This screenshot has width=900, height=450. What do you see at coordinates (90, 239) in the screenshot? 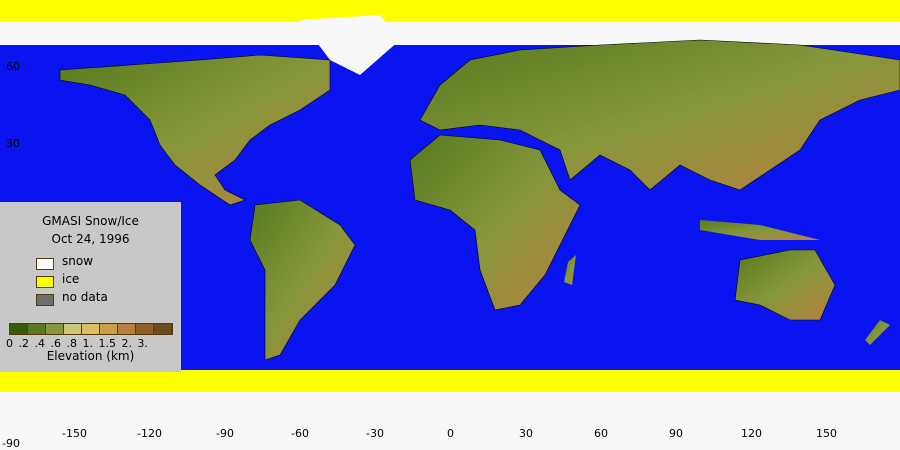
I see `legend-date: Oct 24, 1996` at bounding box center [90, 239].